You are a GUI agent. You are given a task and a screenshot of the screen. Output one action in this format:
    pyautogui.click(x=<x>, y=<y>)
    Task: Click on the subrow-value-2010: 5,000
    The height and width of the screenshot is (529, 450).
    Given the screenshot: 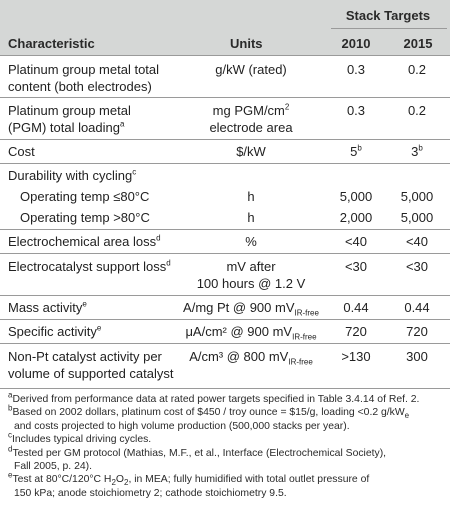 What is the action you would take?
    pyautogui.click(x=356, y=196)
    